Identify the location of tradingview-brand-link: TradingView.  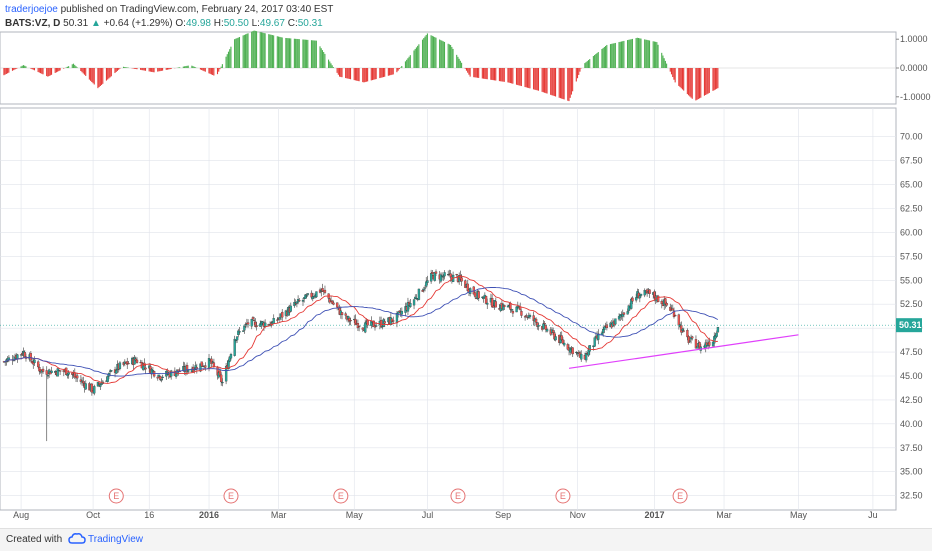
(115, 539).